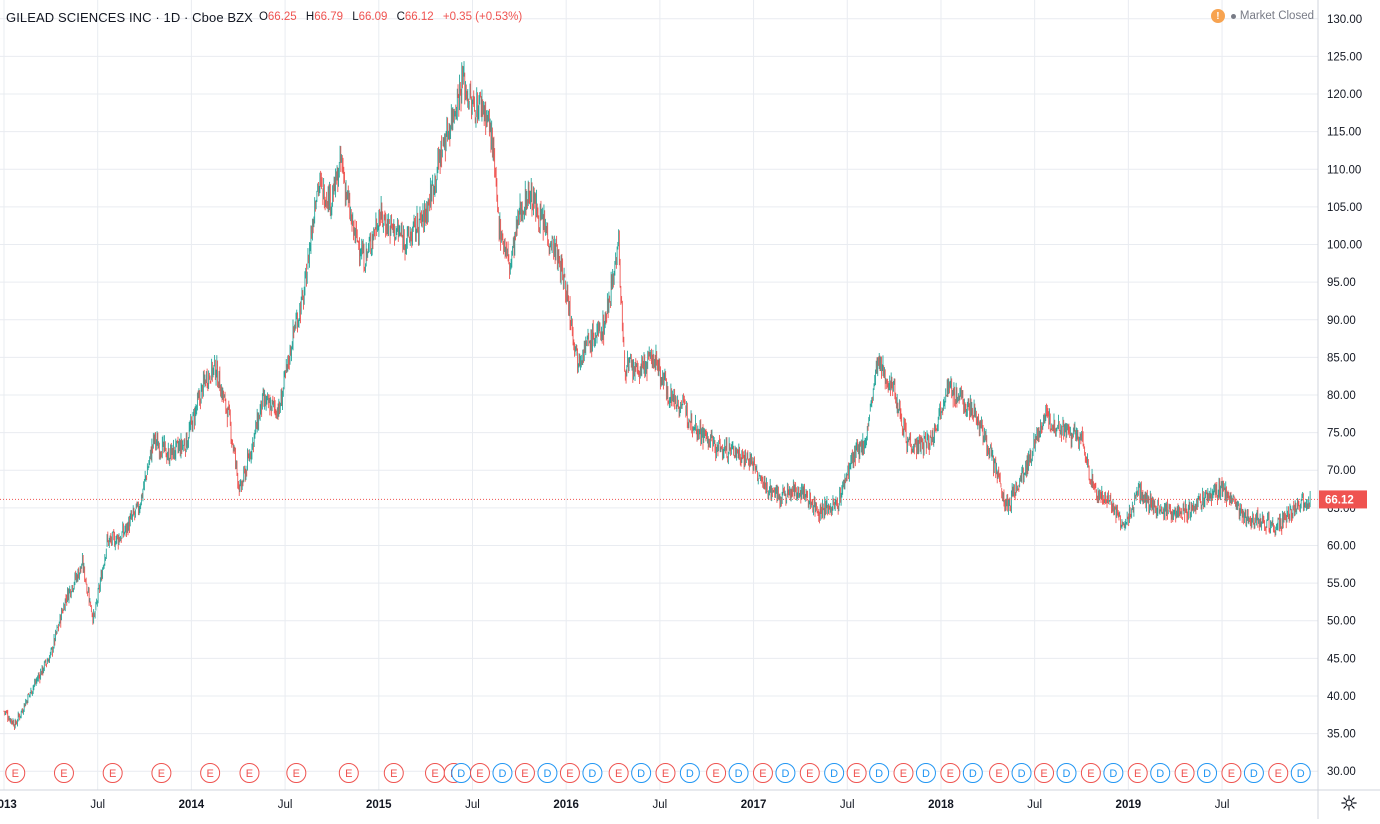  Describe the element at coordinates (1341, 659) in the screenshot. I see `y-tick-label: 45.00` at that location.